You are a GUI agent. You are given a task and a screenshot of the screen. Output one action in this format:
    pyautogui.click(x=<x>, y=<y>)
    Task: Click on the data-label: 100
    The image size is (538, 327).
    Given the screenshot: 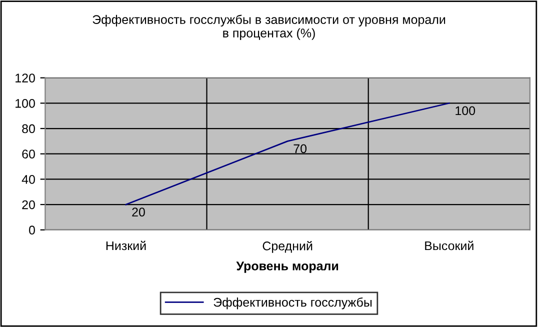 What is the action you would take?
    pyautogui.click(x=466, y=111)
    